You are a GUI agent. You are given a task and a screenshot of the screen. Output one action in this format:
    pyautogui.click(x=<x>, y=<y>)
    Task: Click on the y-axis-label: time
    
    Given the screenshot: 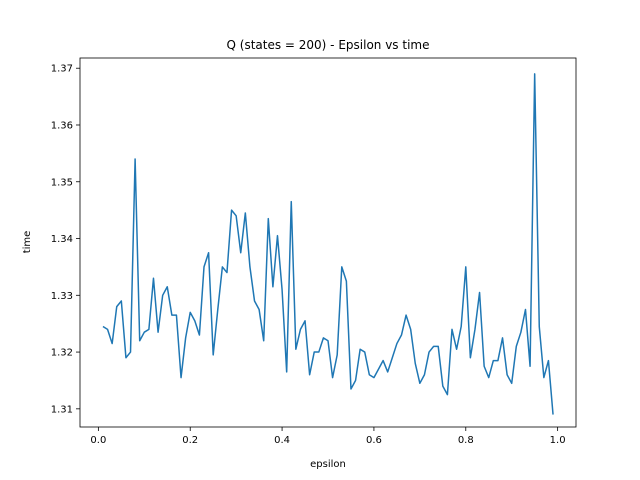 What is the action you would take?
    pyautogui.click(x=27, y=242)
    